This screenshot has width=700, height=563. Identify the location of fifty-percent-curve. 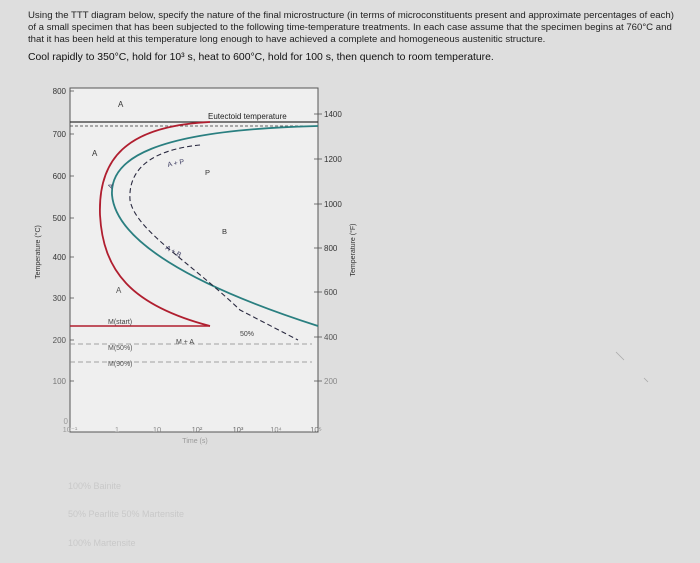
(214, 242).